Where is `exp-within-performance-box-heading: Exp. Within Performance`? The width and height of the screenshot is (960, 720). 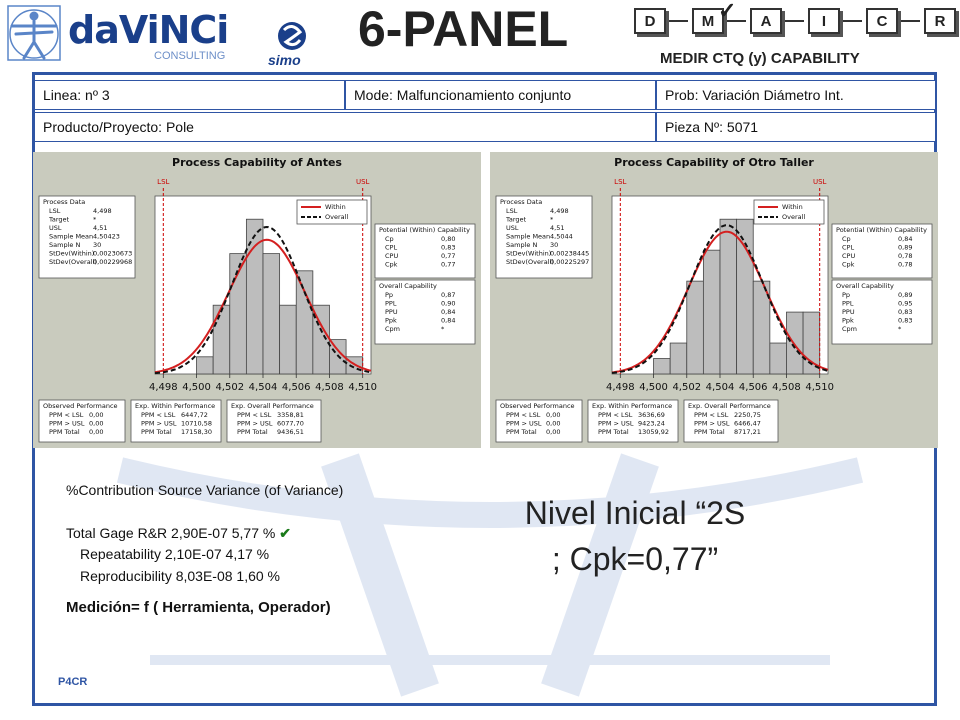
exp-within-performance-box-heading: Exp. Within Performance is located at coordinates (632, 406).